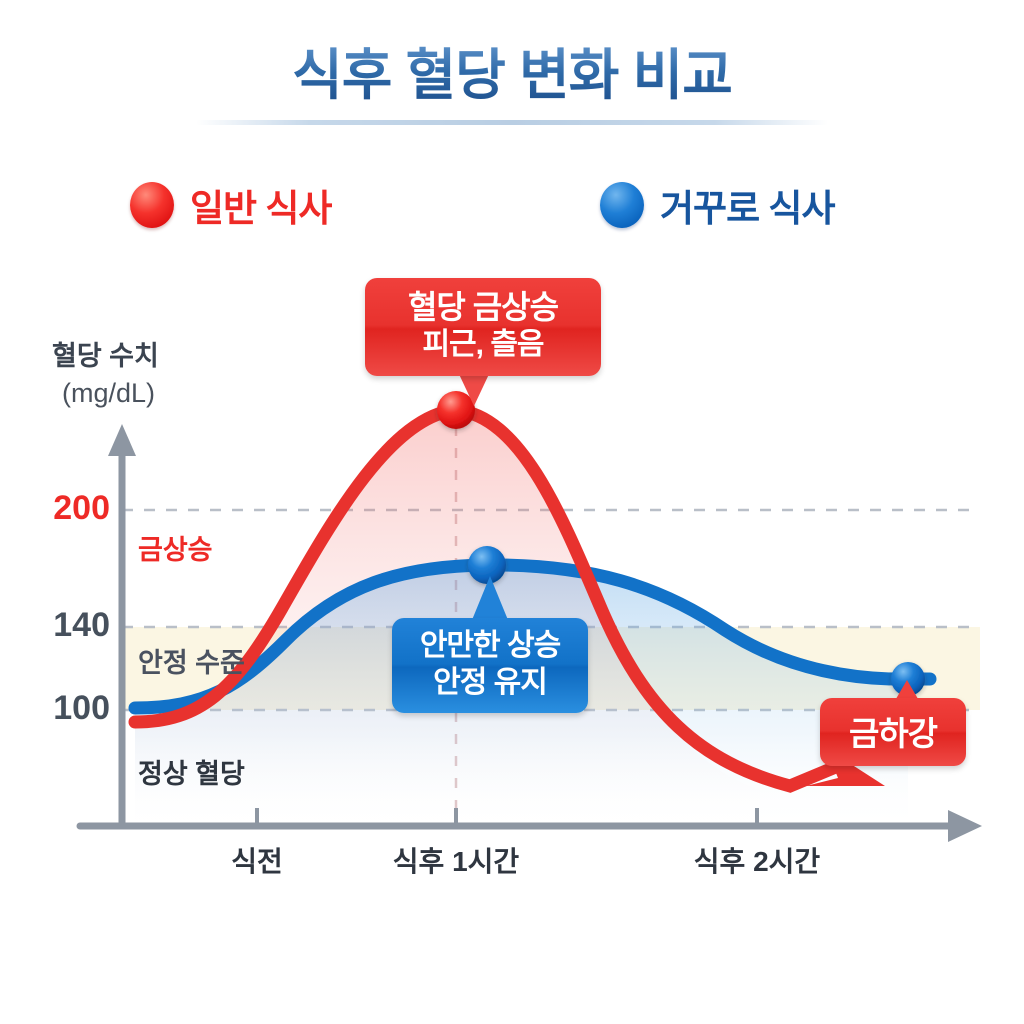 This screenshot has height=1024, width=1024. Describe the element at coordinates (257, 861) in the screenshot. I see `x-tick-label-before-meal: 식전` at that location.